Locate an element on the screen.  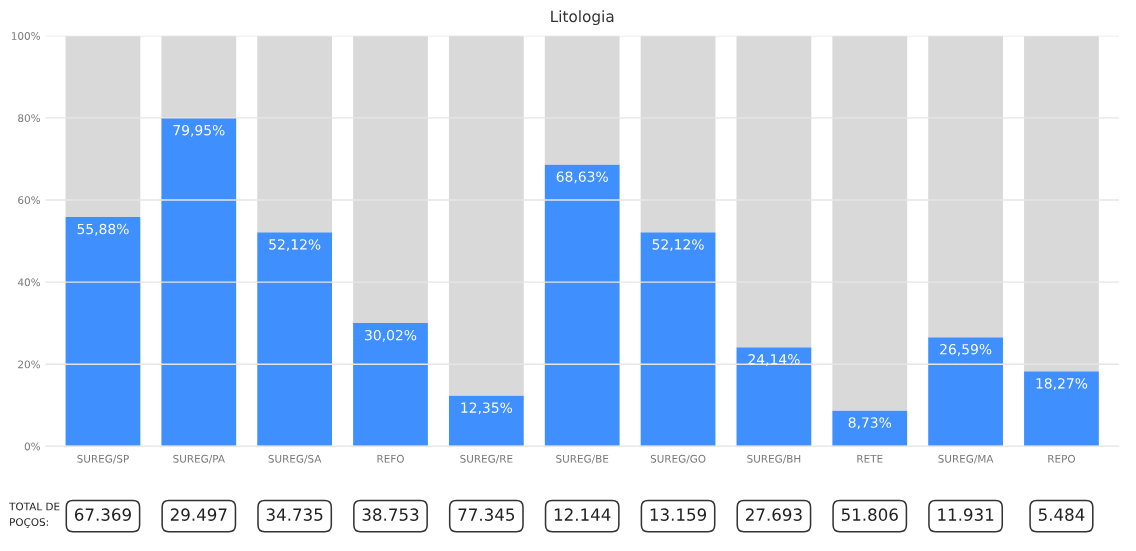
chart-title: Litologia is located at coordinates (582, 18).